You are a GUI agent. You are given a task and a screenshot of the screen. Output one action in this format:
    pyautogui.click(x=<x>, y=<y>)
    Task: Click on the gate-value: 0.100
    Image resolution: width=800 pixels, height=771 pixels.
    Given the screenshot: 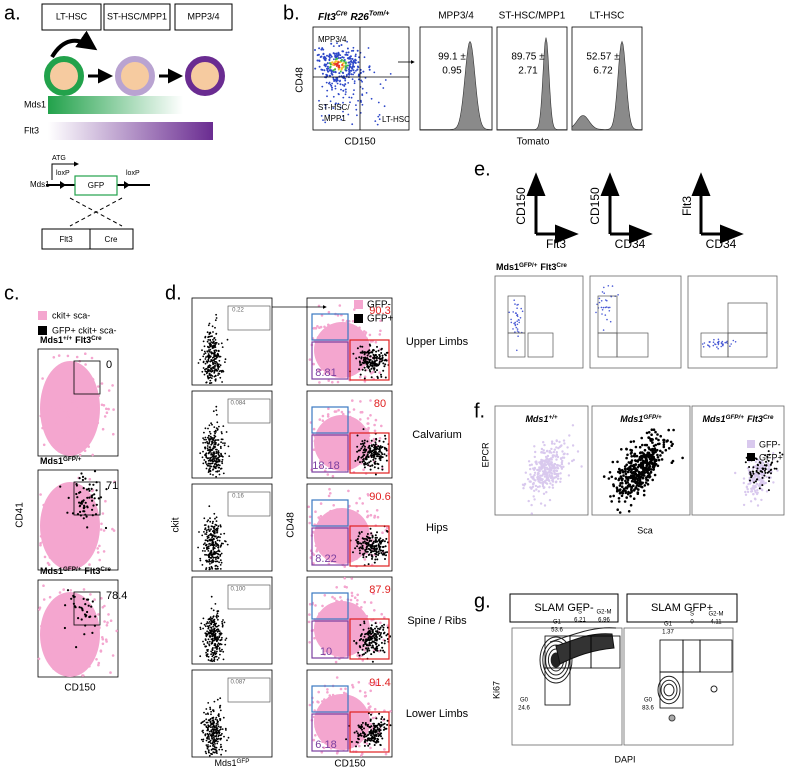 What is the action you would take?
    pyautogui.click(x=238, y=590)
    